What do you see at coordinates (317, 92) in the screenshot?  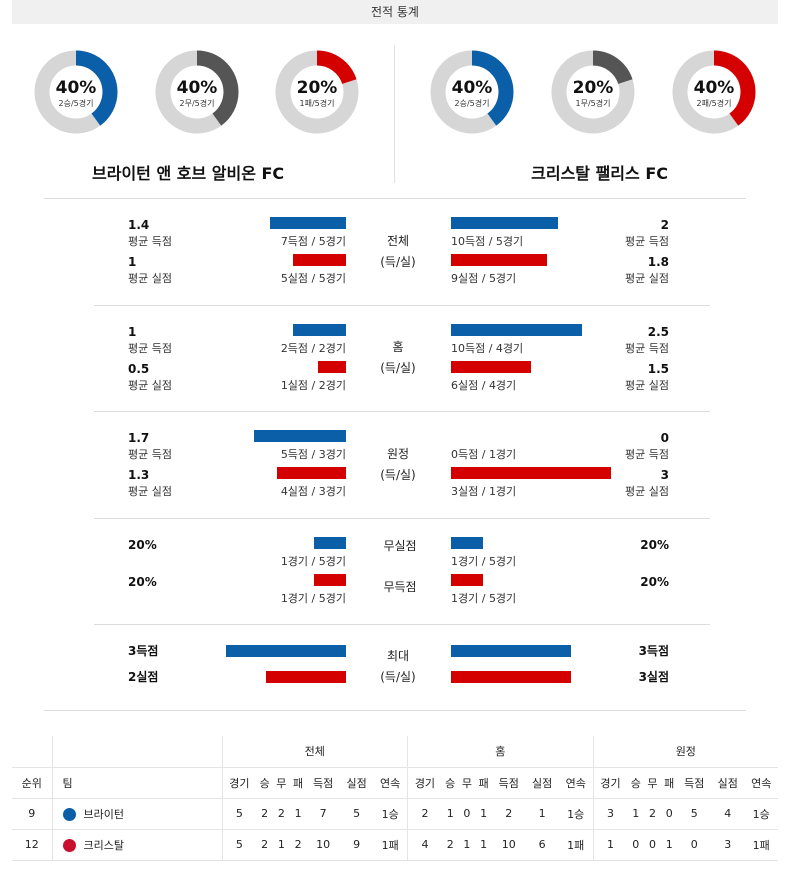 I see `donut-home-loss: 20% 1패/5경기` at bounding box center [317, 92].